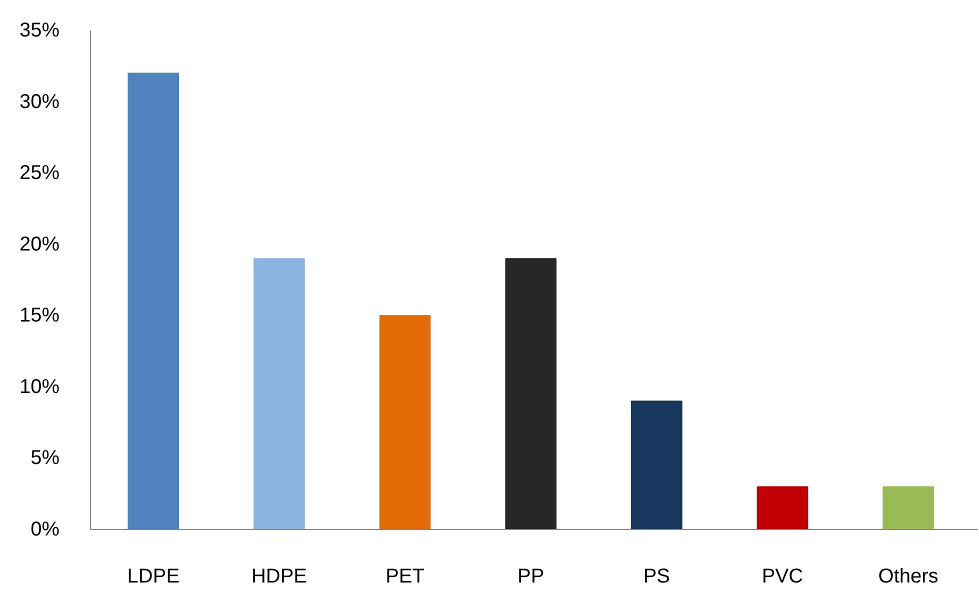 This screenshot has height=590, width=979. Describe the element at coordinates (405, 577) in the screenshot. I see `x-tick-label: PET` at that location.